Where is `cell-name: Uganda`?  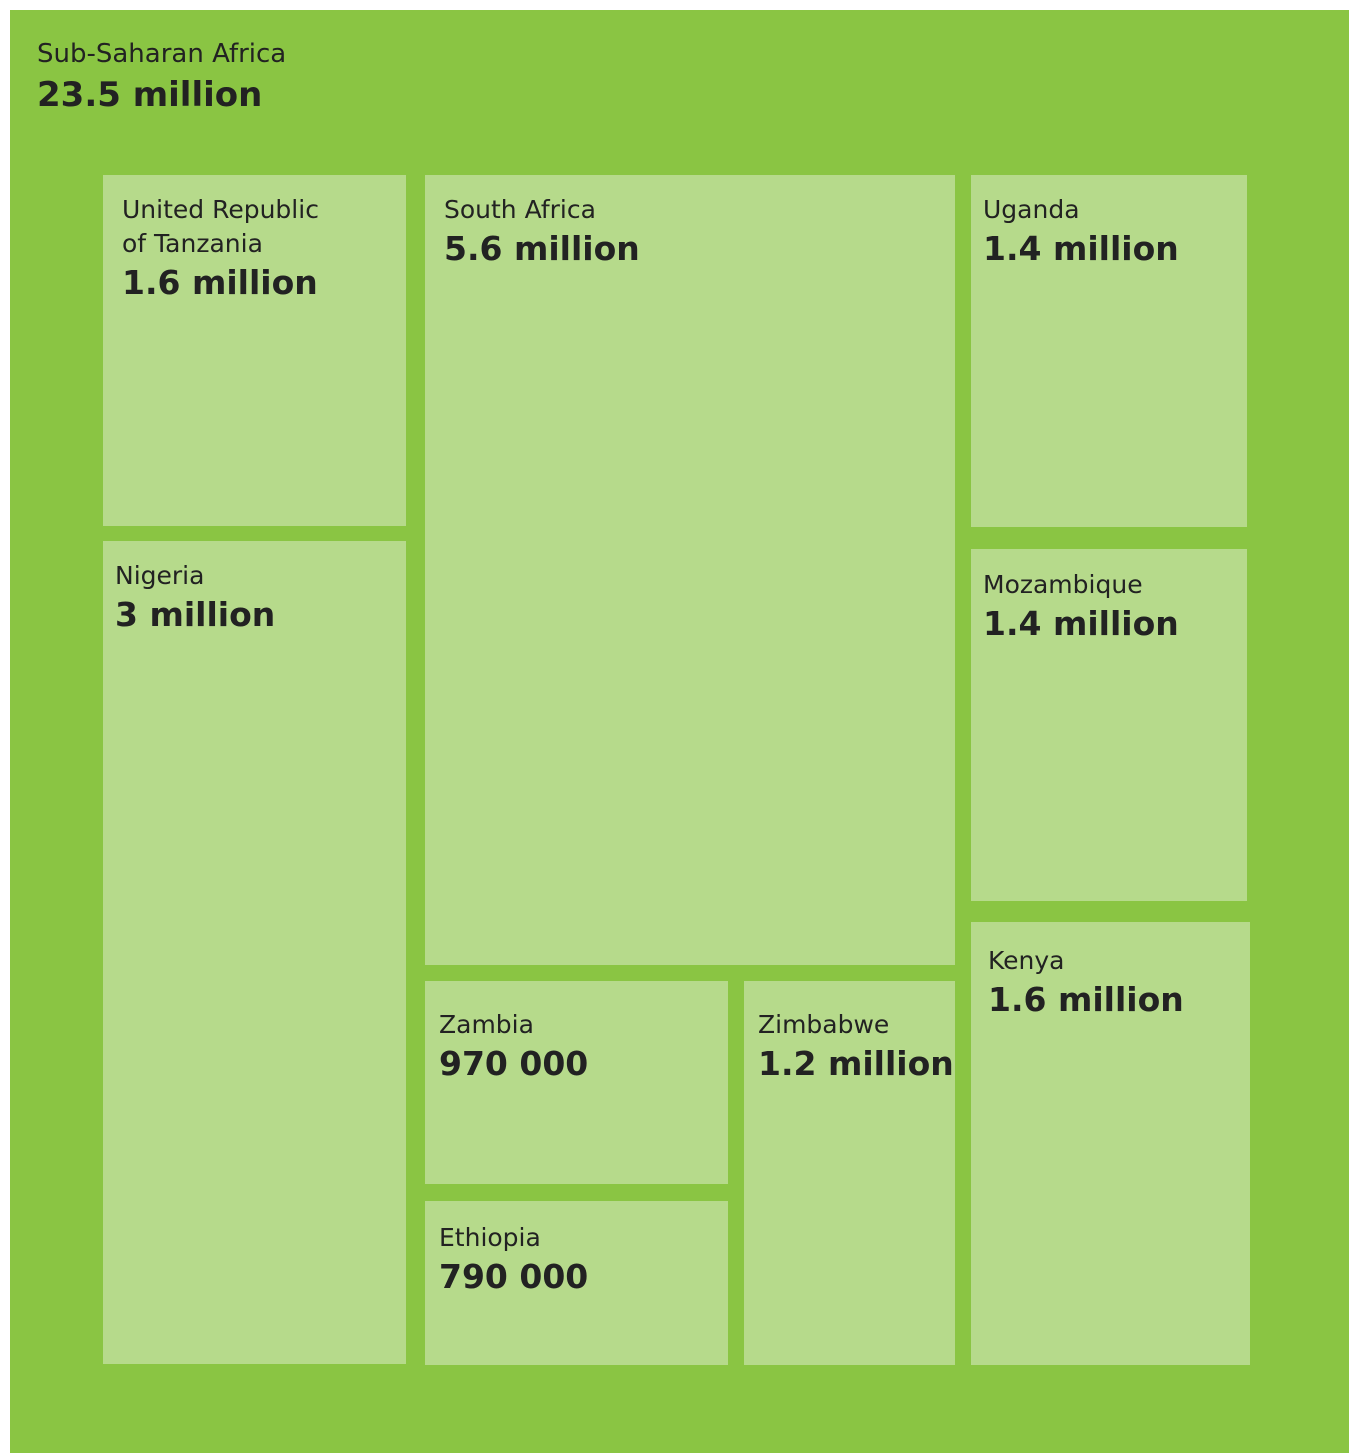 cell-name: Uganda is located at coordinates (1031, 209).